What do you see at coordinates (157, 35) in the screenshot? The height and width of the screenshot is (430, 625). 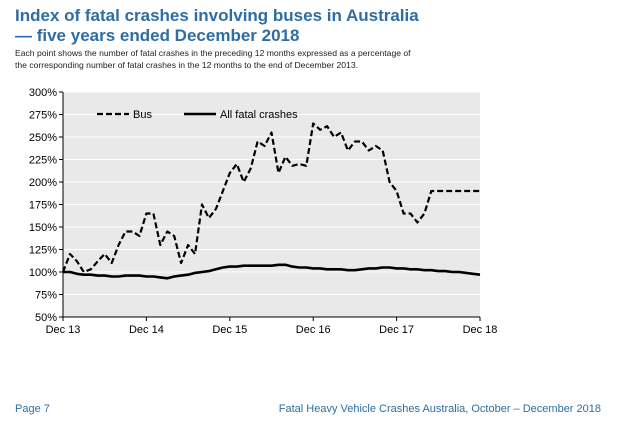 I see `chart-title-line2: — five years ended December 2018` at bounding box center [157, 35].